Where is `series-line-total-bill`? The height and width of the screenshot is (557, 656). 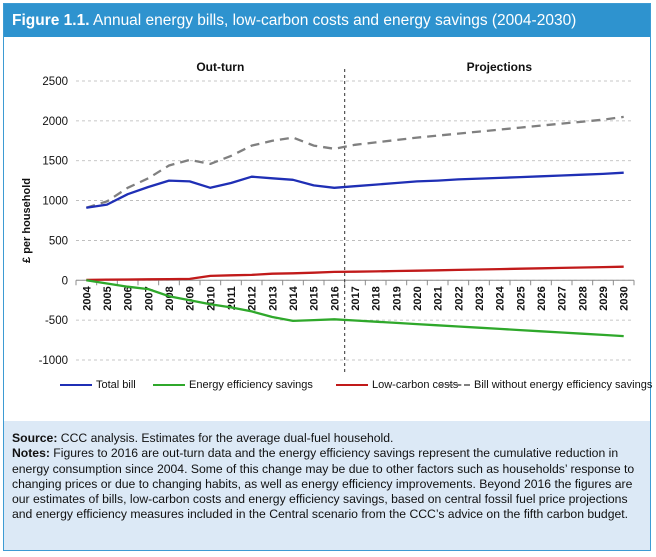
series-line-total-bill is located at coordinates (355, 190).